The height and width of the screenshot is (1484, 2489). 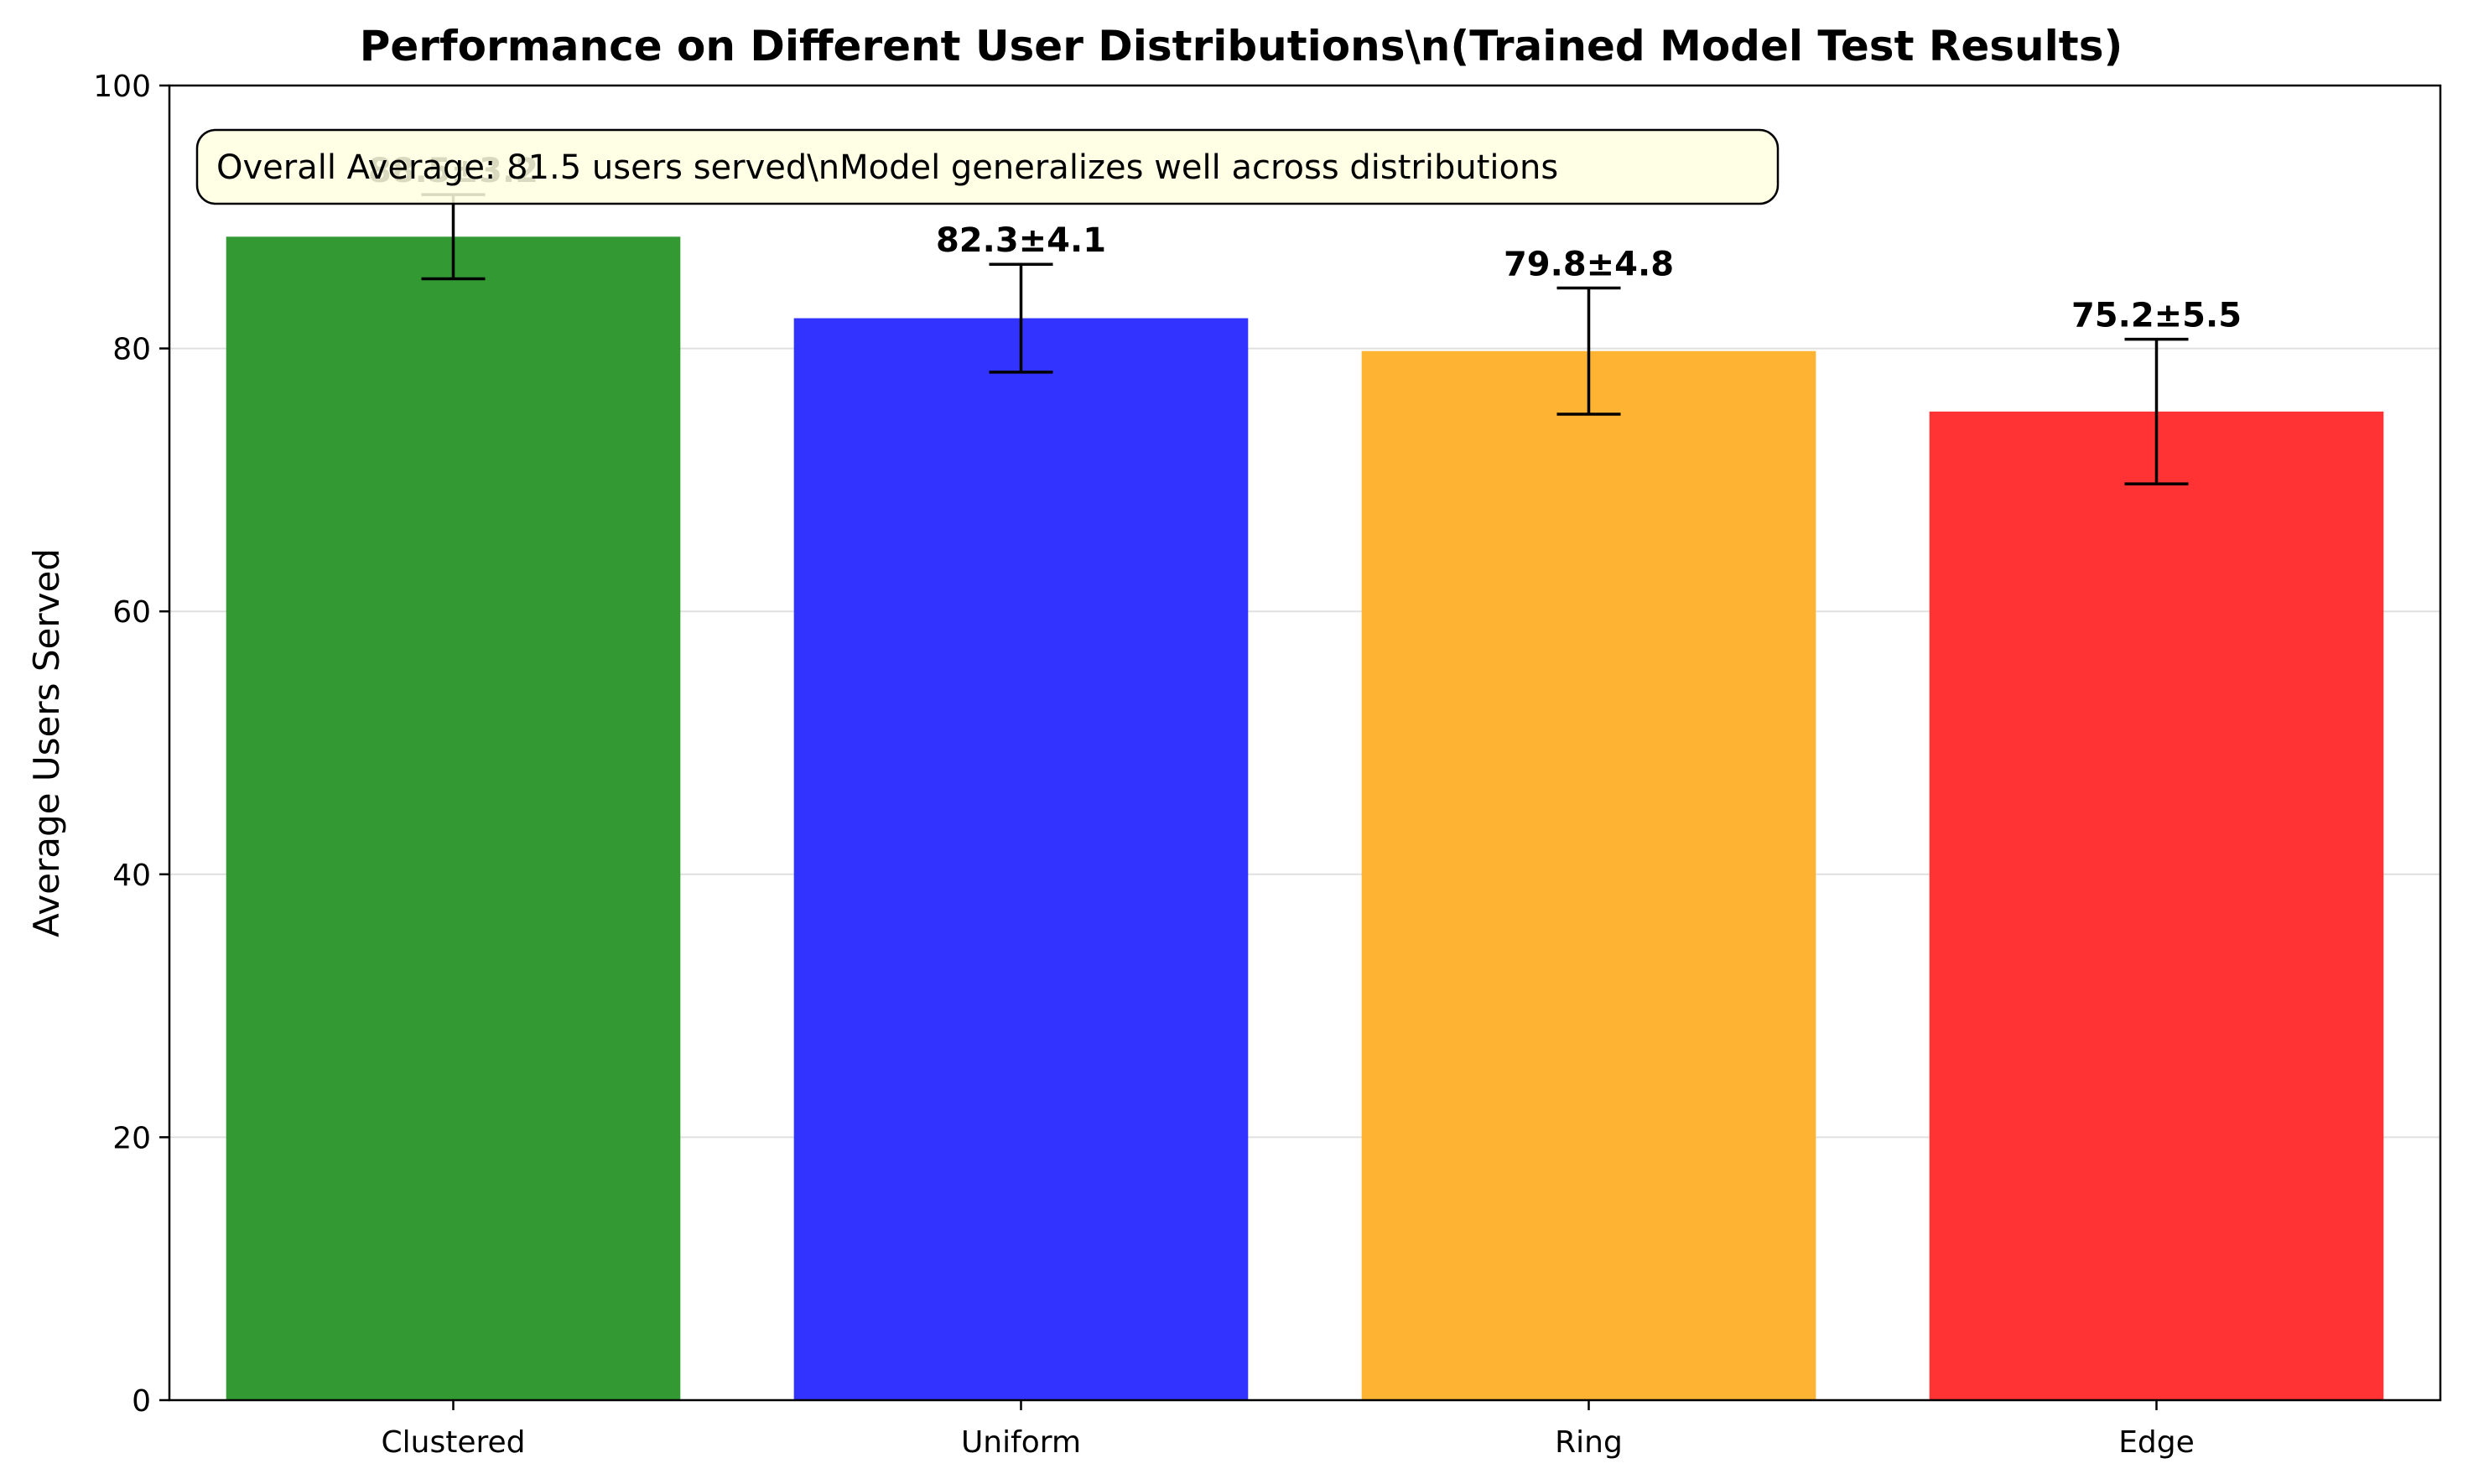 What do you see at coordinates (122, 87) in the screenshot?
I see `y-tick-label: 100` at bounding box center [122, 87].